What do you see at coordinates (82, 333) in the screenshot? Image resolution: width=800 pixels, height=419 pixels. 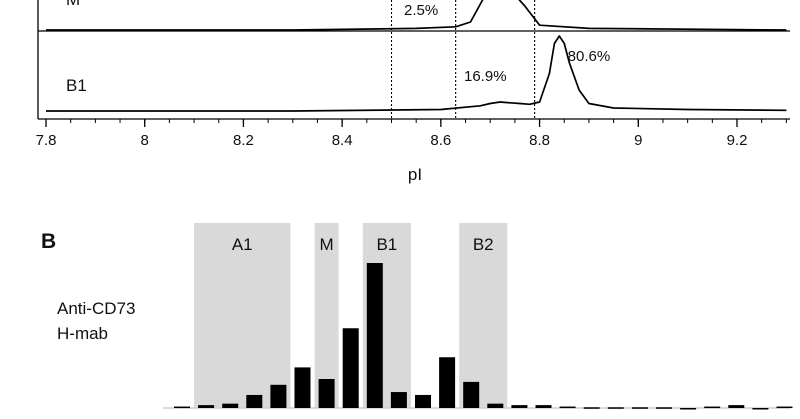 I see `series-label-line2: H-mab` at bounding box center [82, 333].